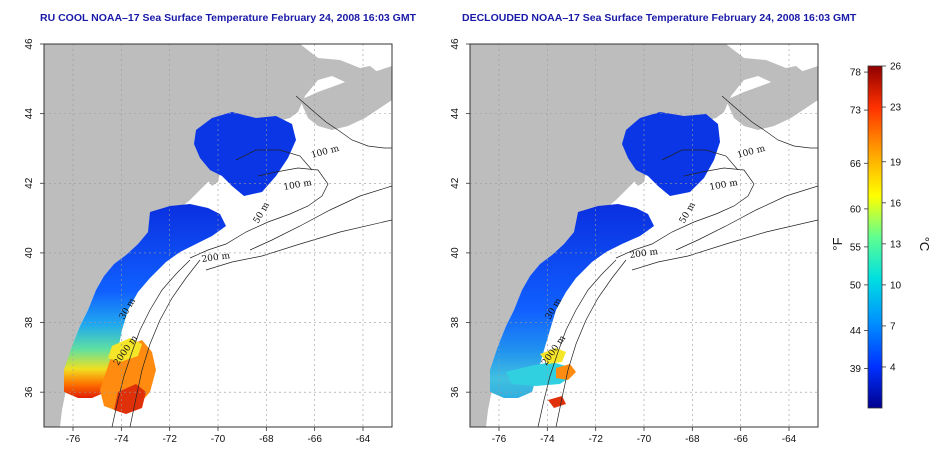 This screenshot has width=950, height=475. I want to click on fahrenheit-tick-label: 55, so click(856, 247).